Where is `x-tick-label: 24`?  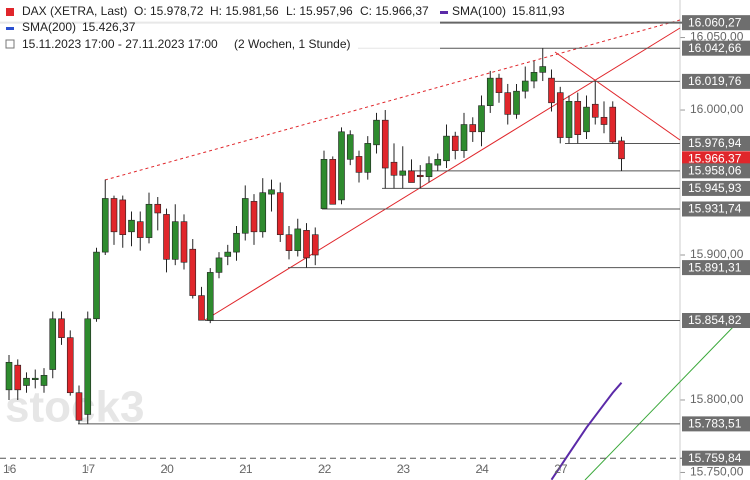 x-tick-label: 24 is located at coordinates (483, 469).